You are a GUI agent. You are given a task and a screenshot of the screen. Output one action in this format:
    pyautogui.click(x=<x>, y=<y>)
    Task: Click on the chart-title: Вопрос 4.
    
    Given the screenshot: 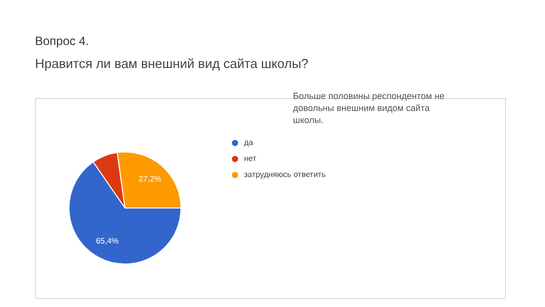 What is the action you would take?
    pyautogui.click(x=62, y=41)
    